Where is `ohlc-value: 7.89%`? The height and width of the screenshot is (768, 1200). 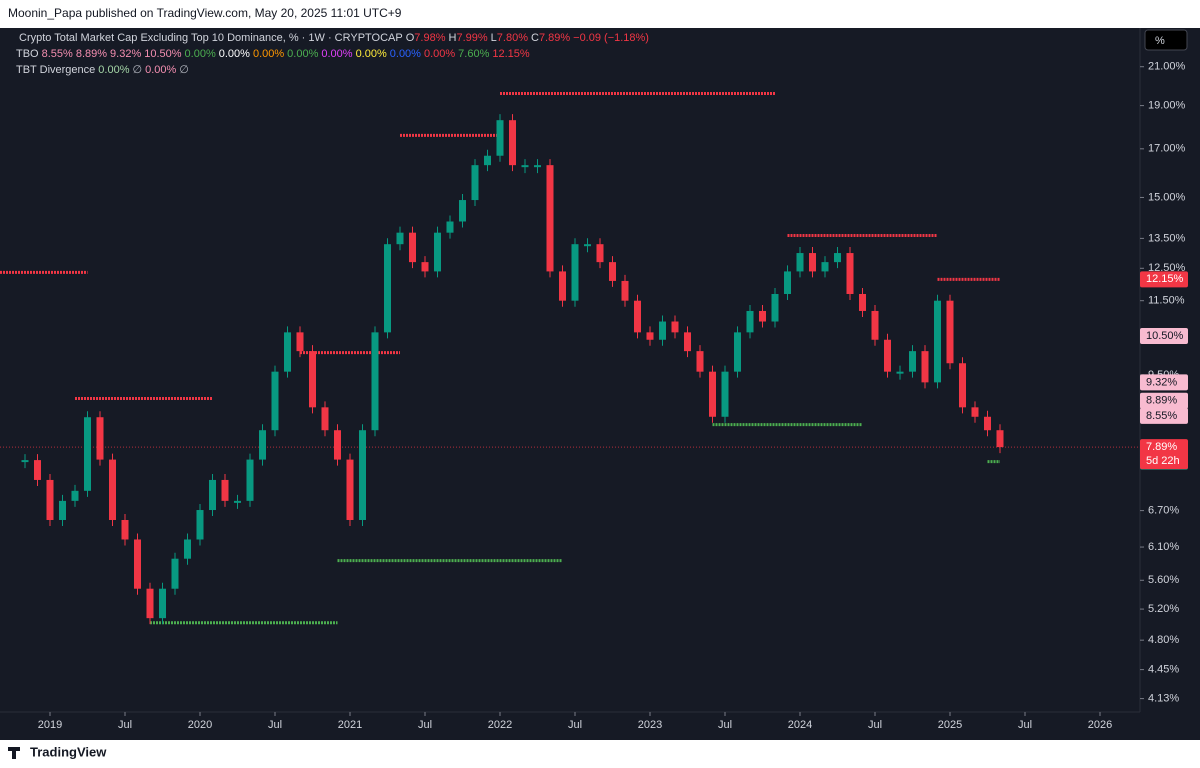
ohlc-value: 7.89% is located at coordinates (554, 38).